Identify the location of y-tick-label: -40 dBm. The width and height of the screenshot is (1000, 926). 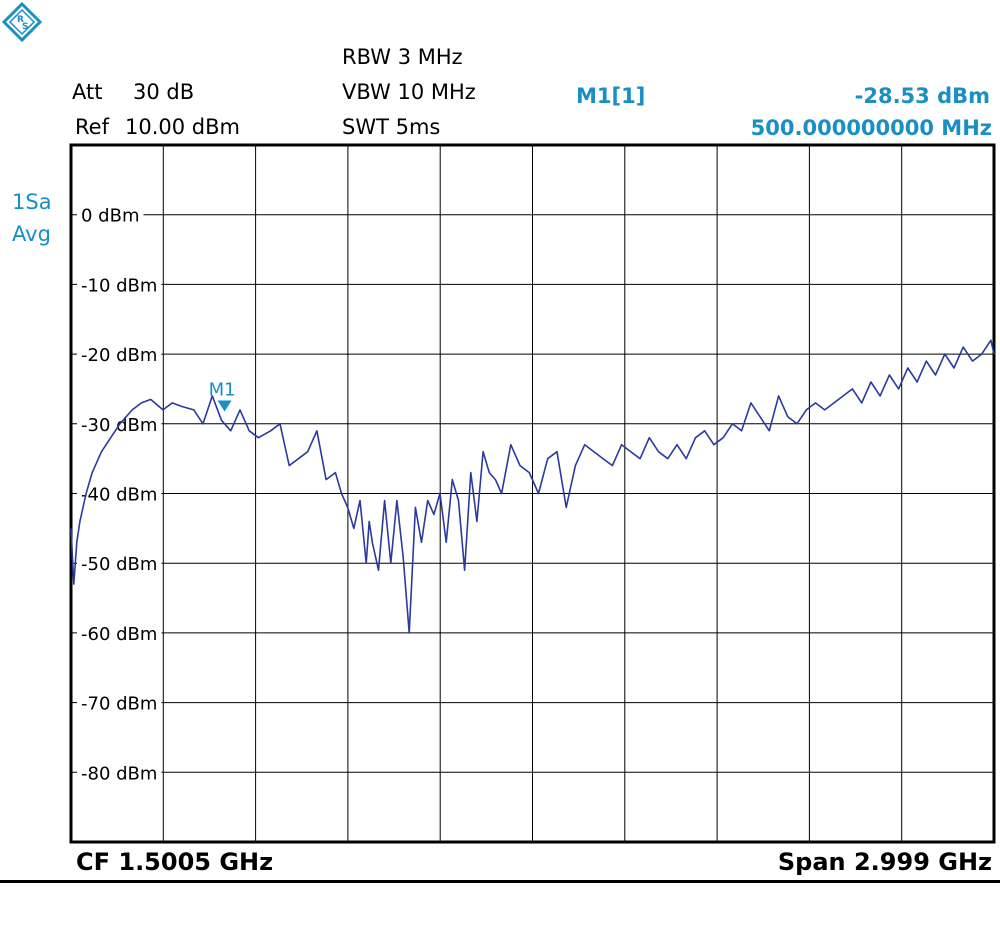
(119, 495).